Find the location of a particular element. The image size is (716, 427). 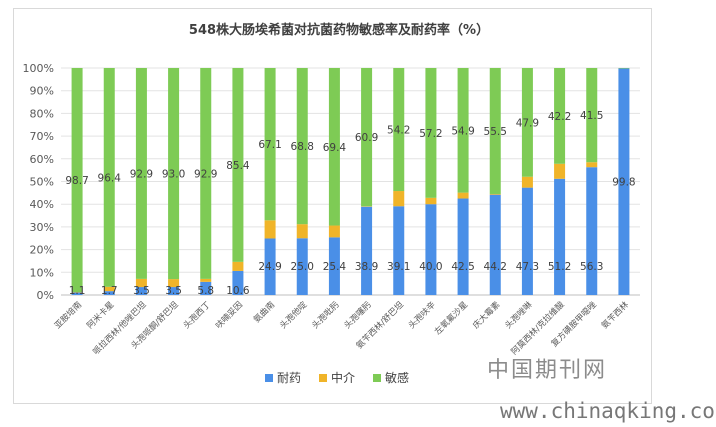

x-tick-label: 庆大霉素 is located at coordinates (487, 315).